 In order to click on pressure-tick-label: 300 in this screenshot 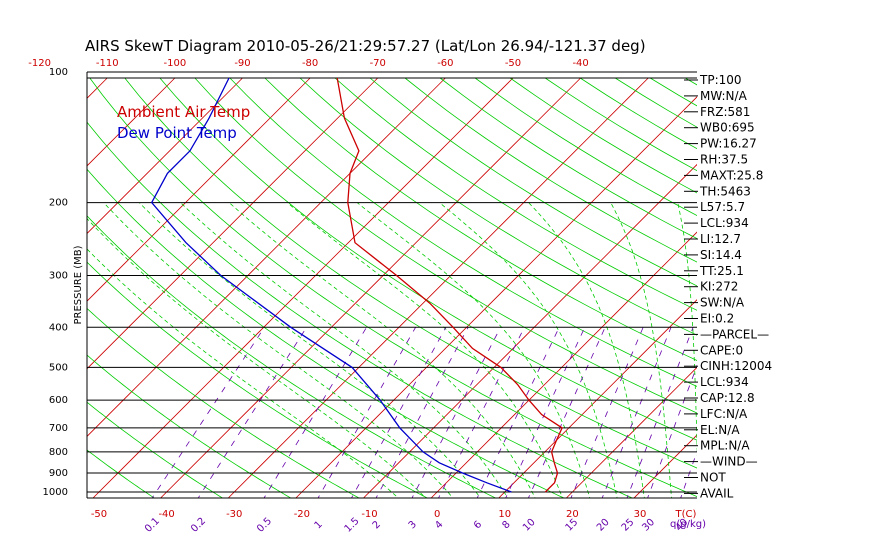, I will do `click(58, 276)`.